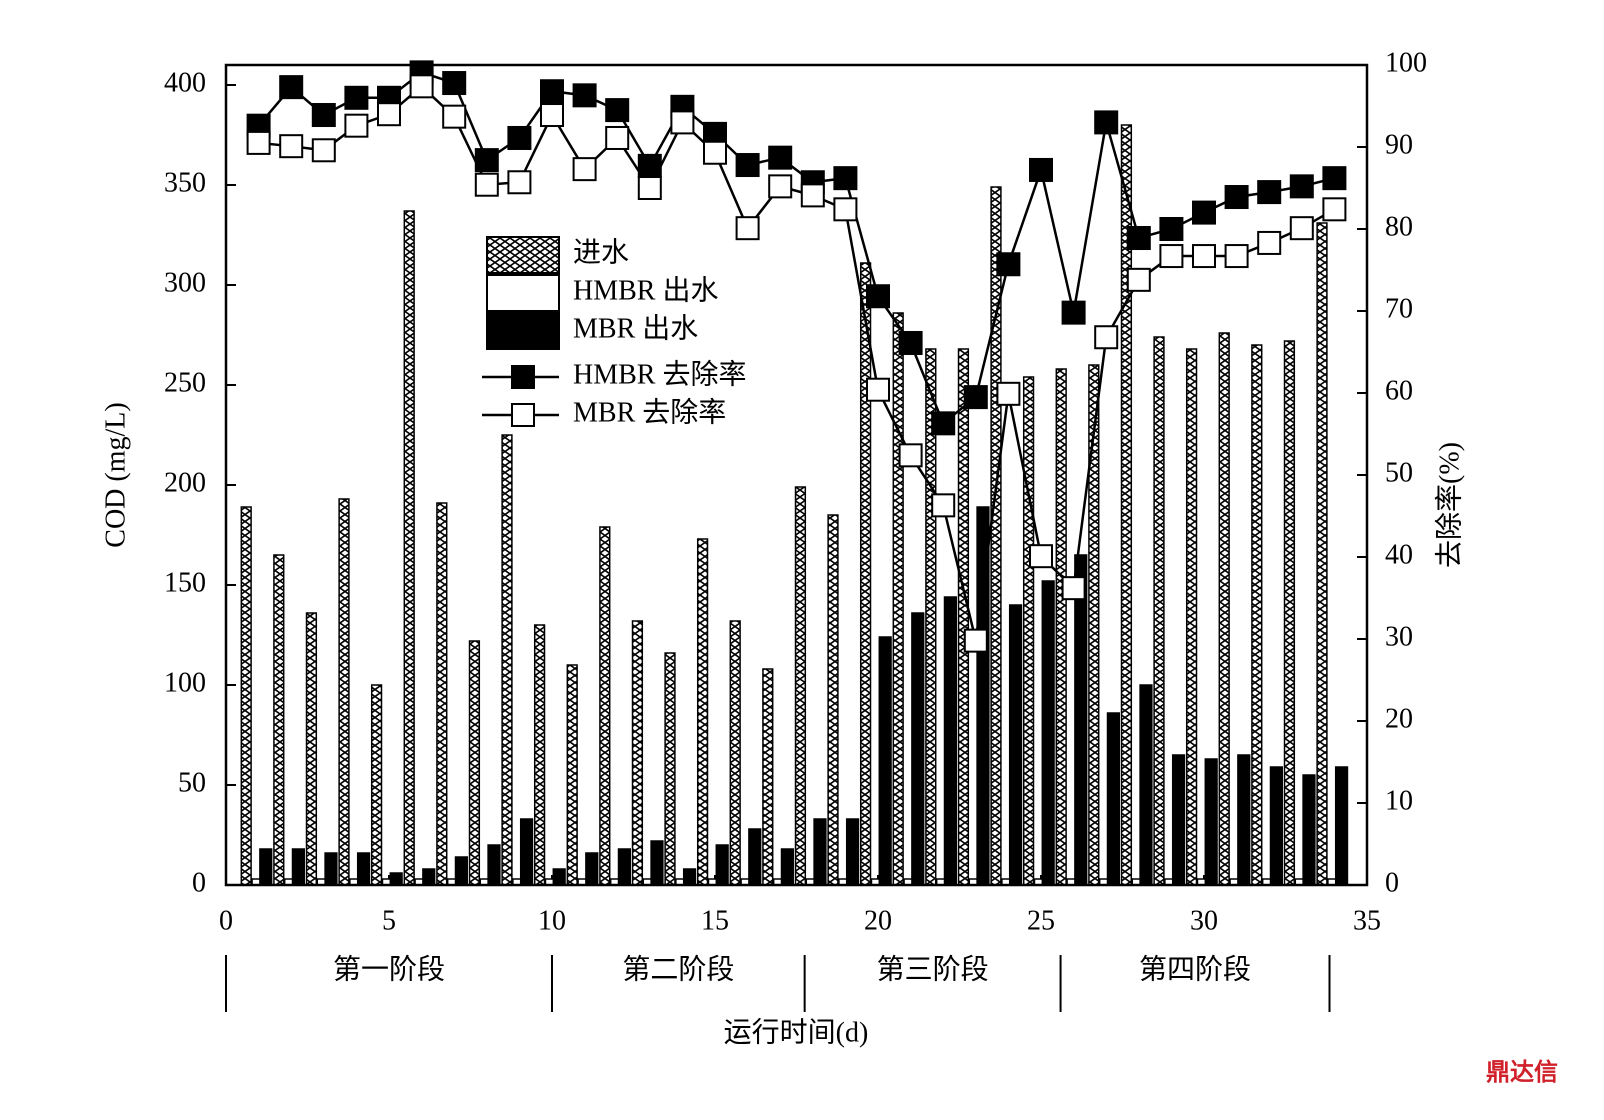 This screenshot has height=1120, width=1604. What do you see at coordinates (226, 920) in the screenshot?
I see `x-tick-label: 0` at bounding box center [226, 920].